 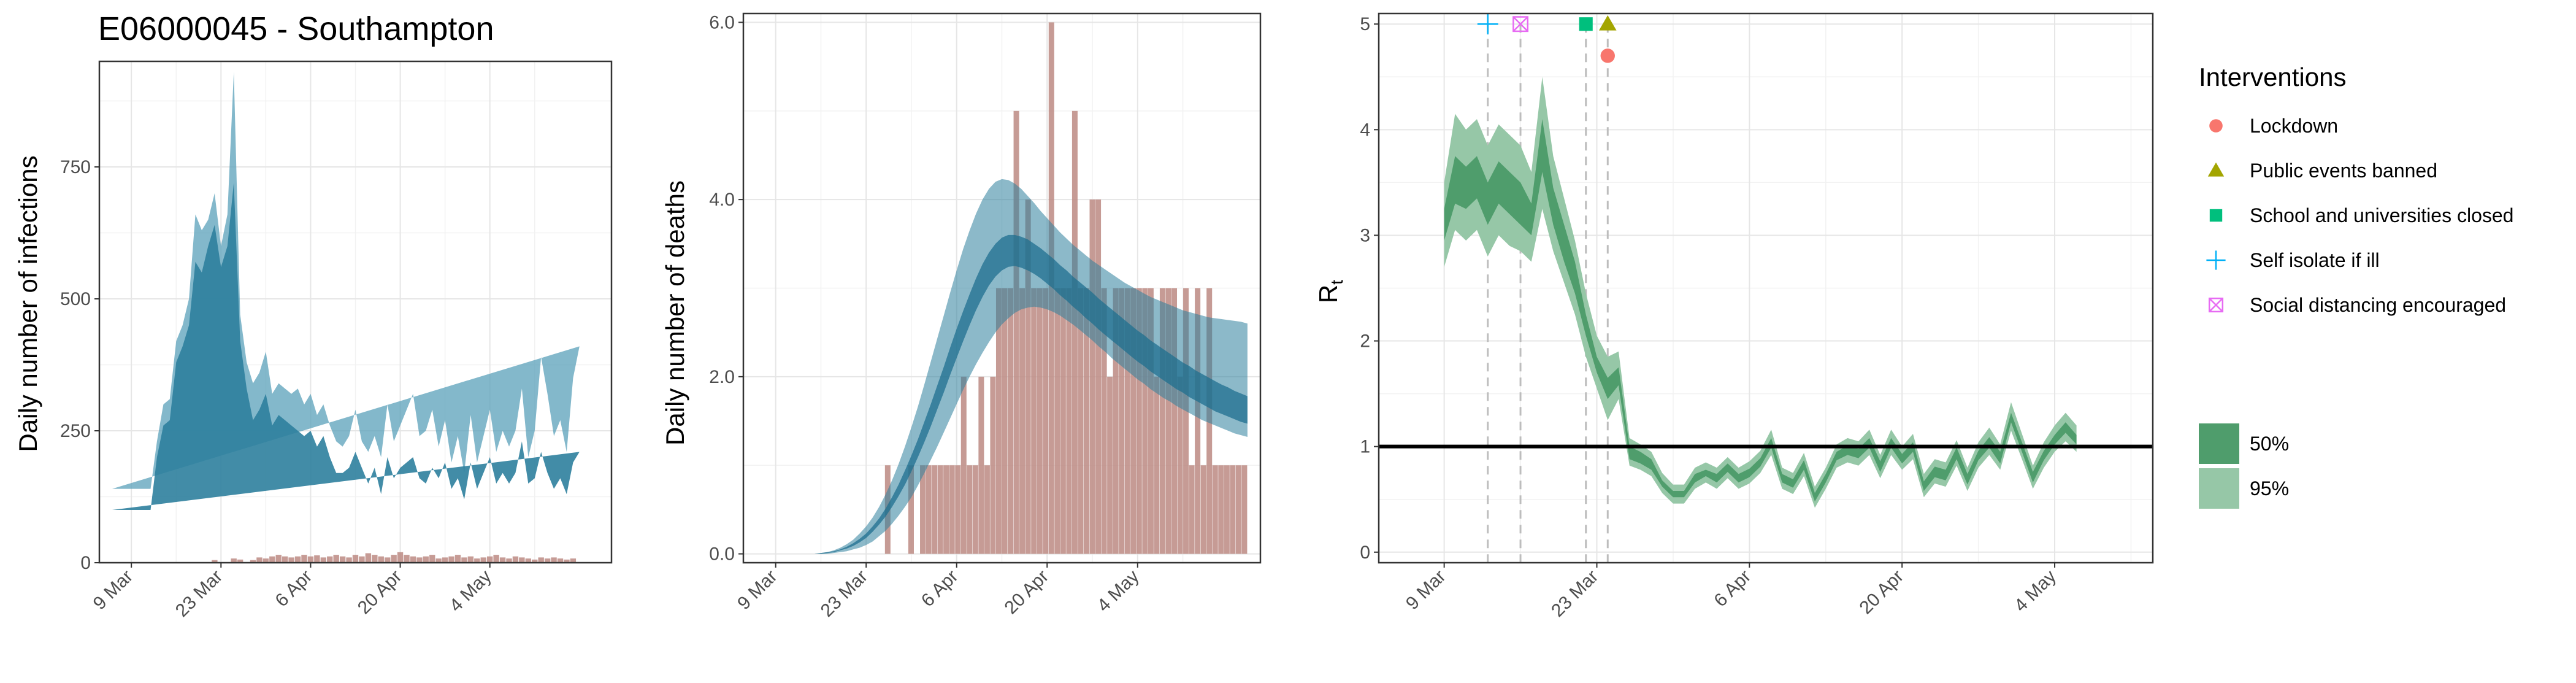 What do you see at coordinates (346, 346) in the screenshot?
I see `infections-50-band` at bounding box center [346, 346].